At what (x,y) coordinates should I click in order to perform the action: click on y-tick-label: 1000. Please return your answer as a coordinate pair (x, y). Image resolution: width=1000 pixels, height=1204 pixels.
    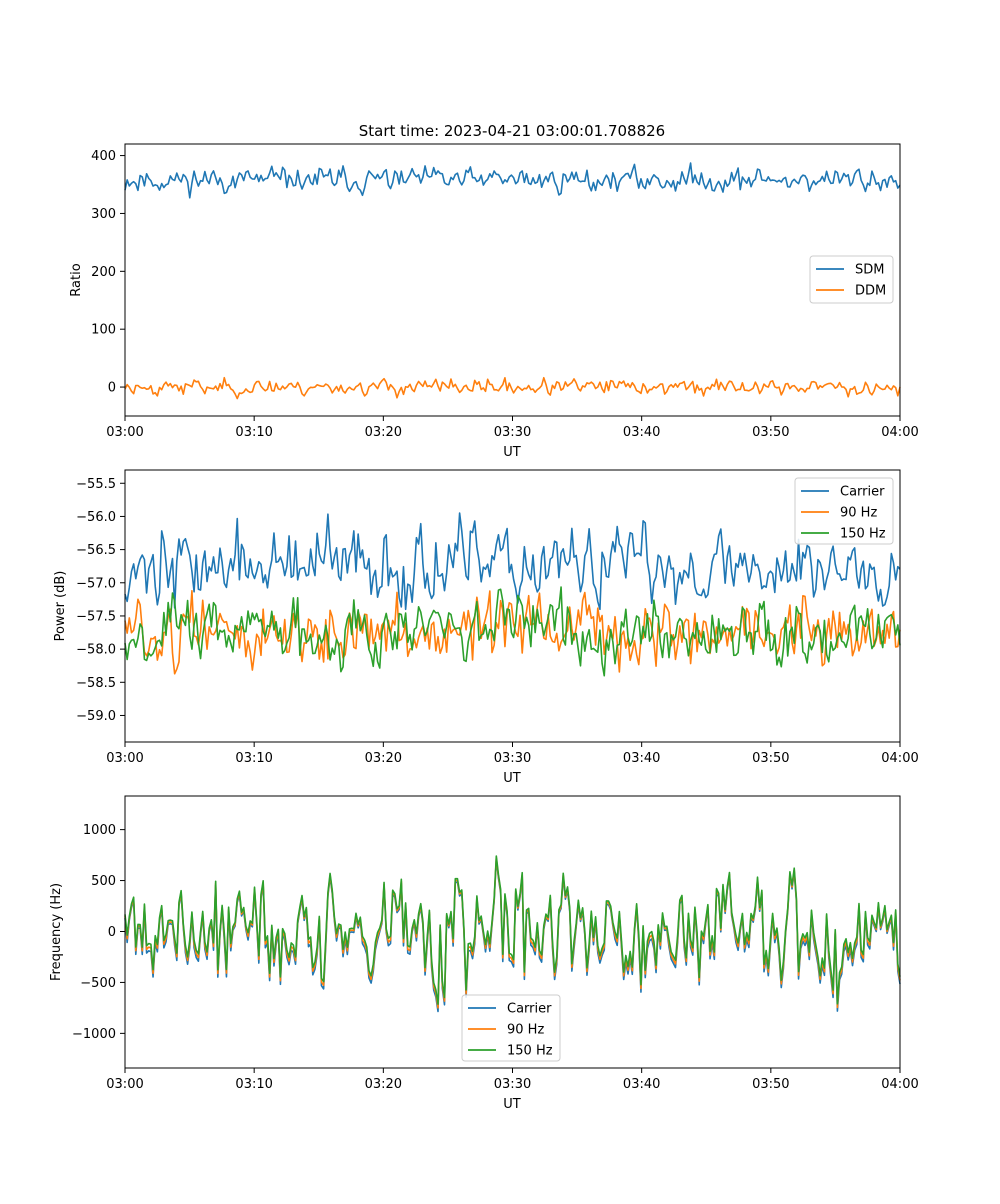
    Looking at the image, I should click on (99, 830).